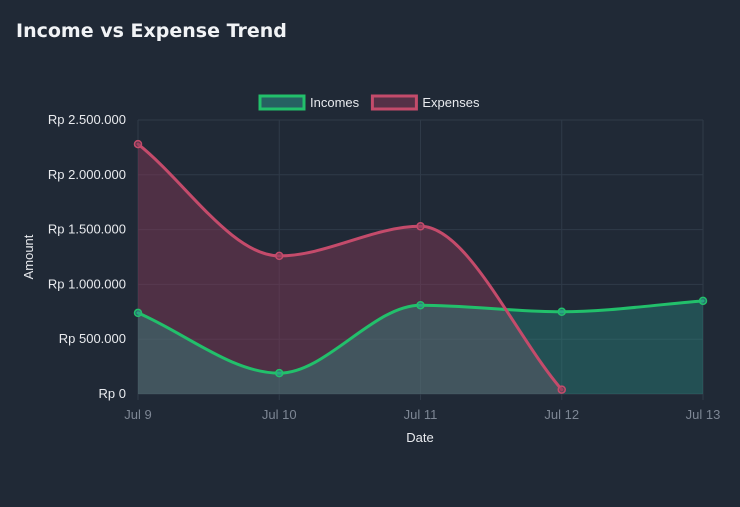  What do you see at coordinates (309, 102) in the screenshot?
I see `legend-item-incomes: Incomes` at bounding box center [309, 102].